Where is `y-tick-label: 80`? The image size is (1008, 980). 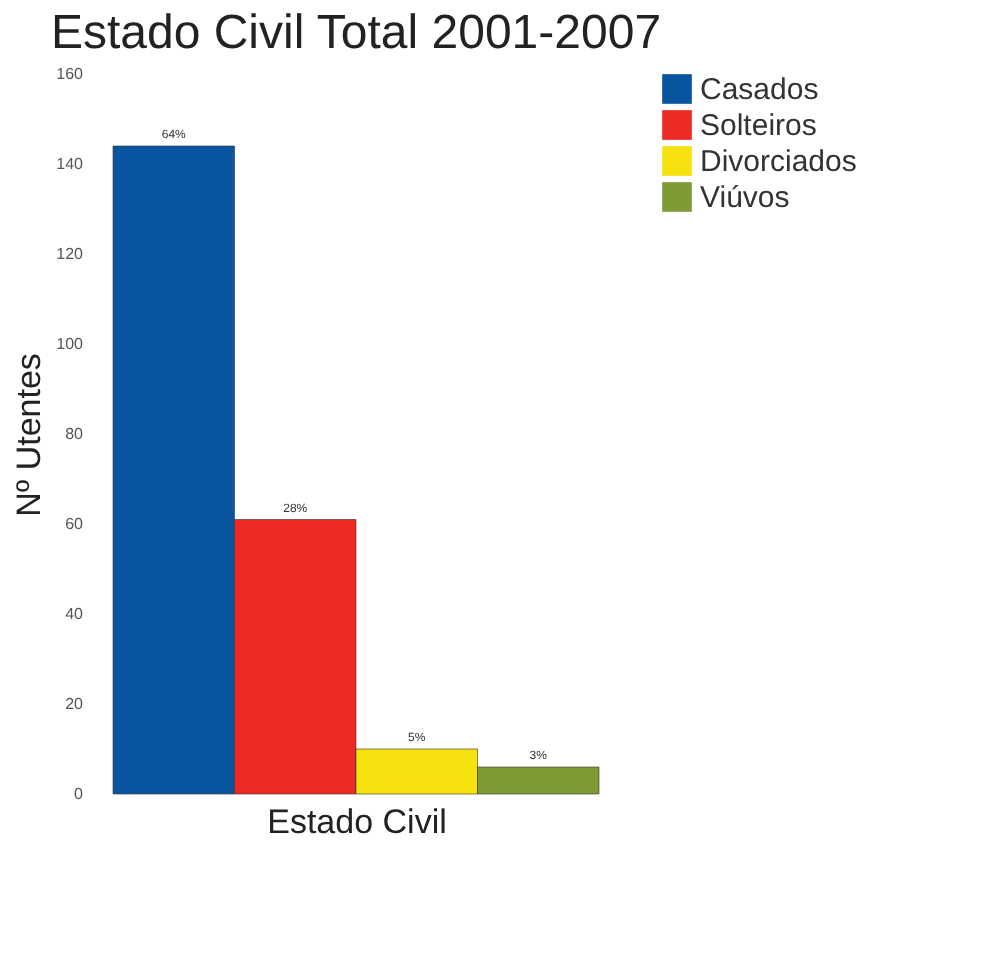
y-tick-label: 80 is located at coordinates (75, 434).